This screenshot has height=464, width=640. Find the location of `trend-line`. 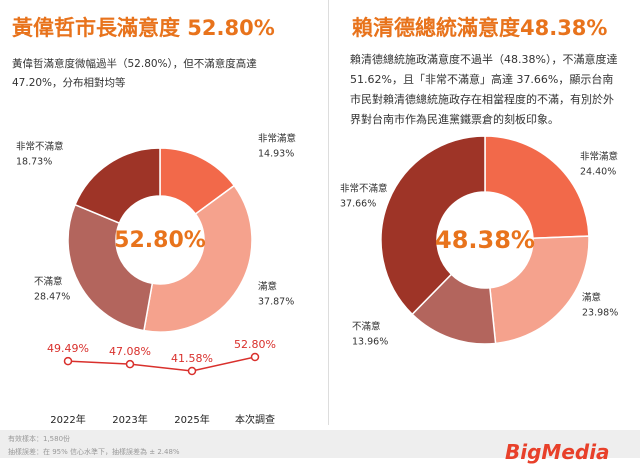

trend-line is located at coordinates (161, 364).